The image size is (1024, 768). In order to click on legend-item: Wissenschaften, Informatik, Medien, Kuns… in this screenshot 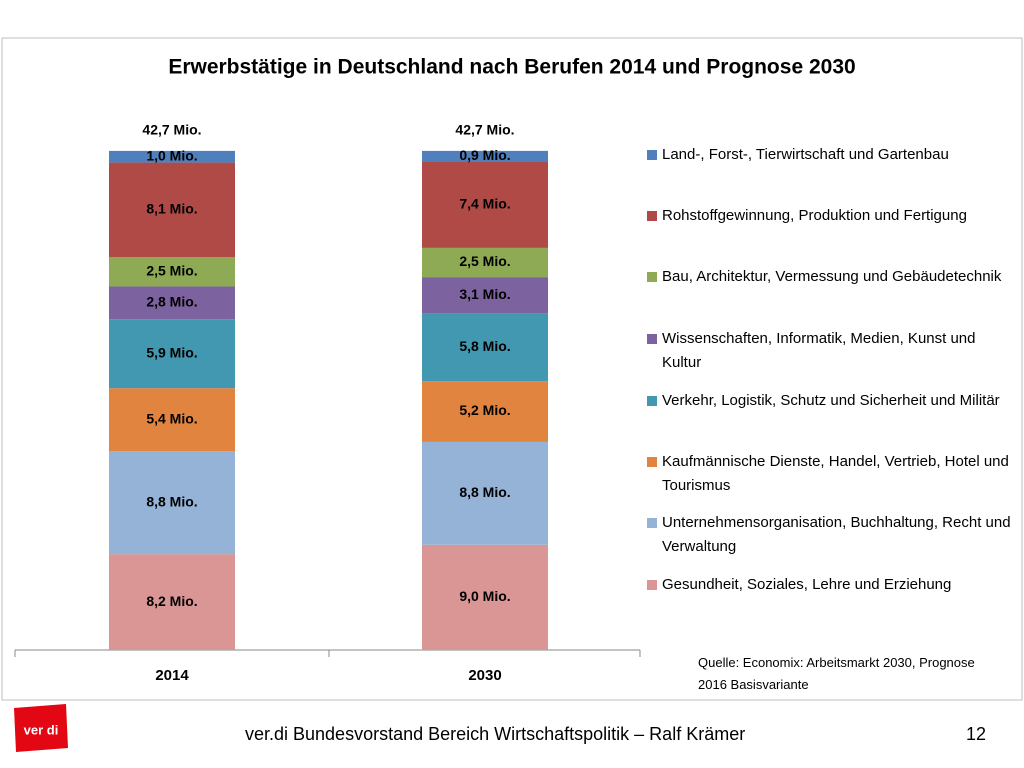, I will do `click(832, 351)`.